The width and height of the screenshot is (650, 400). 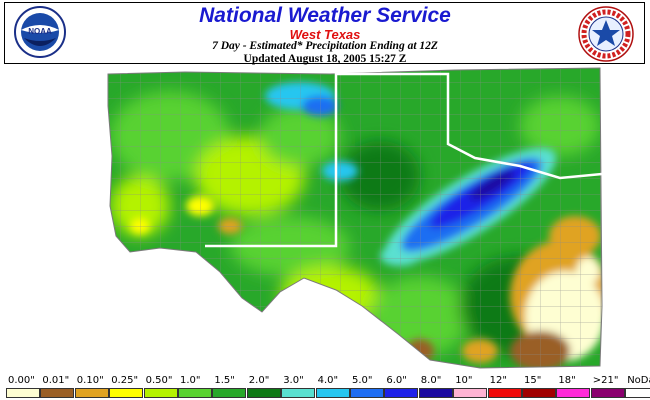 I want to click on legend-label: NoData, so click(x=638, y=380).